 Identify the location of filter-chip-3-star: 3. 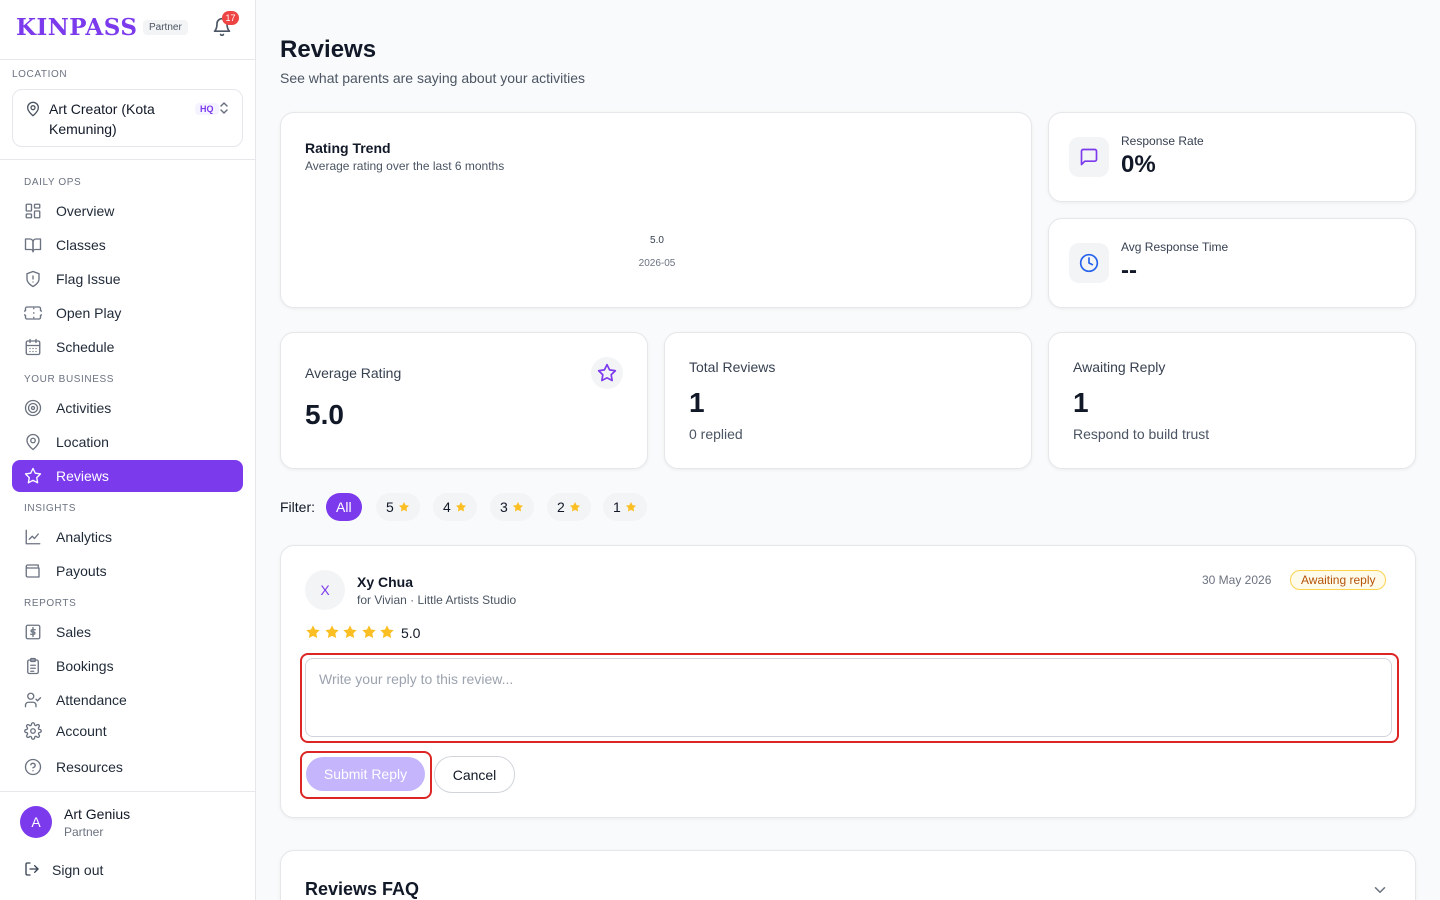
(512, 507).